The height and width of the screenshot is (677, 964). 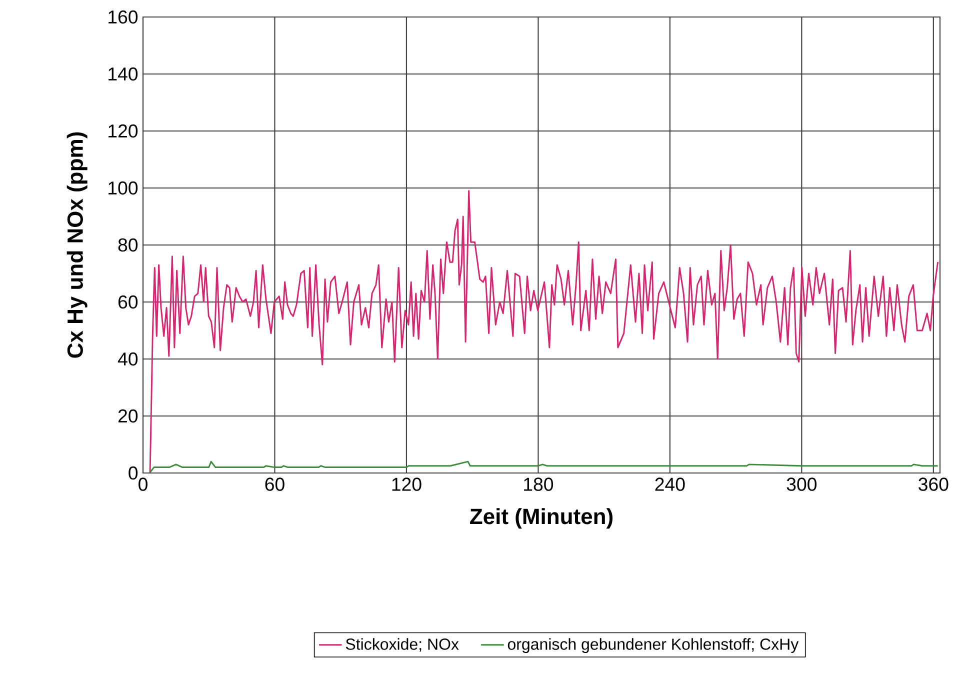 I want to click on x-tick-label: 0, so click(x=143, y=484).